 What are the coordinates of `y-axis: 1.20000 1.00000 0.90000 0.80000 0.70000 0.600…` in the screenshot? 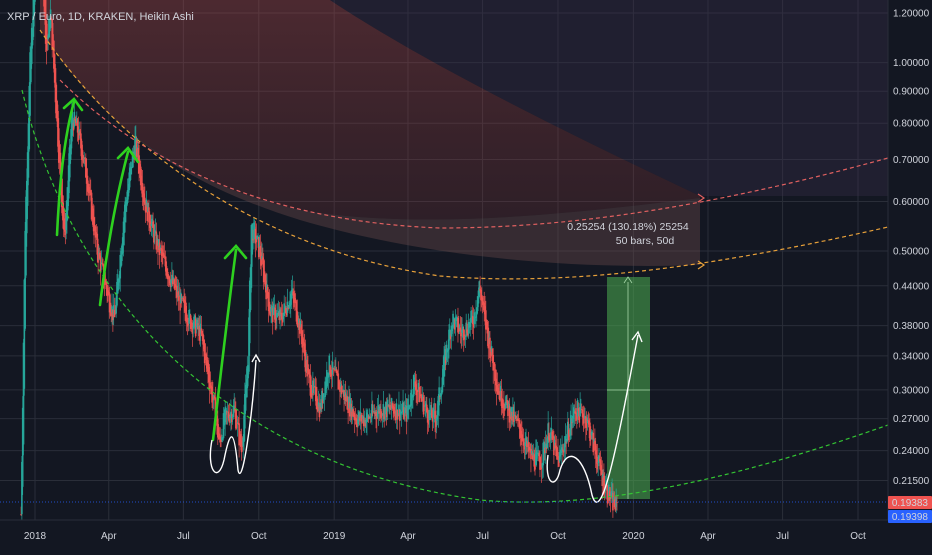 It's located at (911, 248).